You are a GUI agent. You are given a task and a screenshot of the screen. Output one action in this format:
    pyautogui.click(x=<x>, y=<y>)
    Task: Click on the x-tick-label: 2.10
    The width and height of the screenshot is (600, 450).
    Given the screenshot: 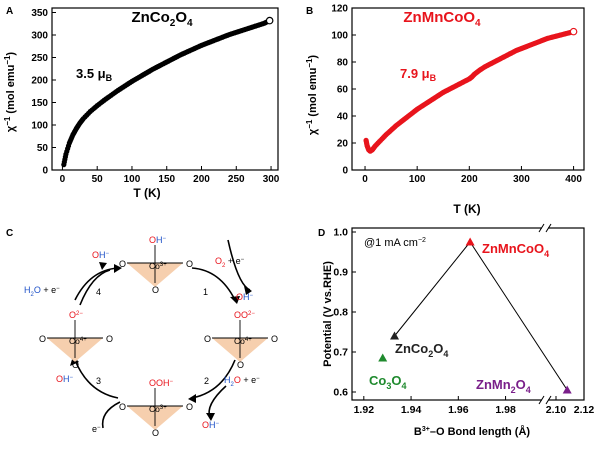 What is the action you would take?
    pyautogui.click(x=556, y=410)
    